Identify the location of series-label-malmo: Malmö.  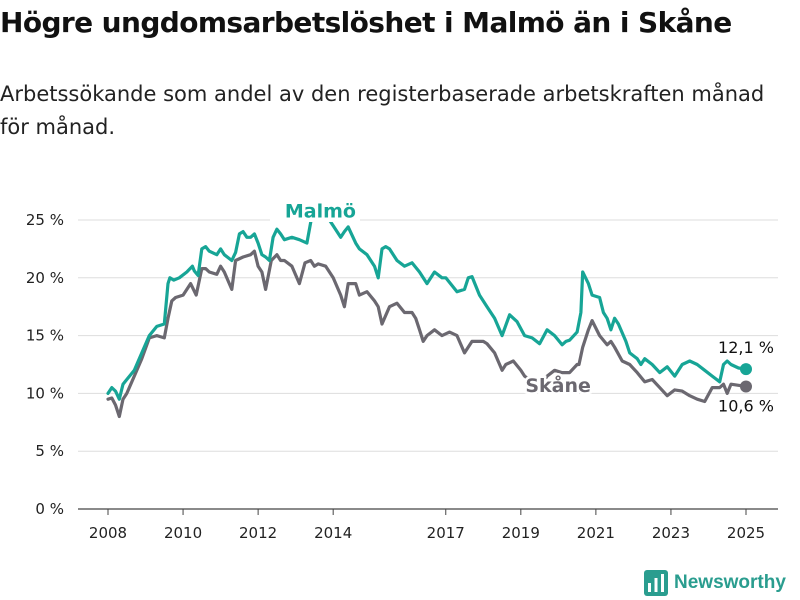
(320, 211).